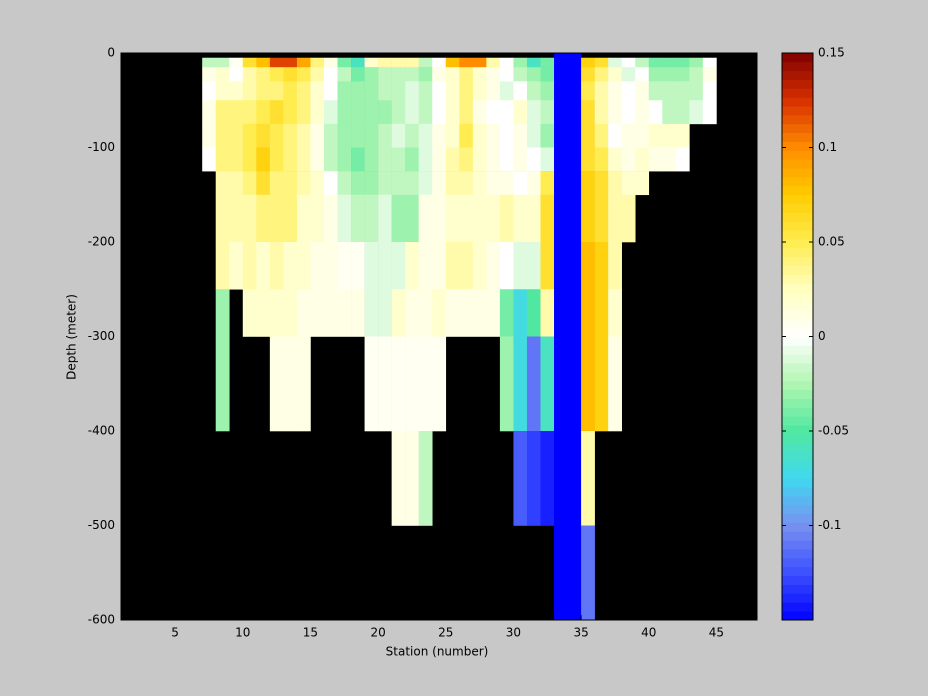 The width and height of the screenshot is (928, 696). What do you see at coordinates (831, 53) in the screenshot?
I see `colorbar-tick-label: 0.15` at bounding box center [831, 53].